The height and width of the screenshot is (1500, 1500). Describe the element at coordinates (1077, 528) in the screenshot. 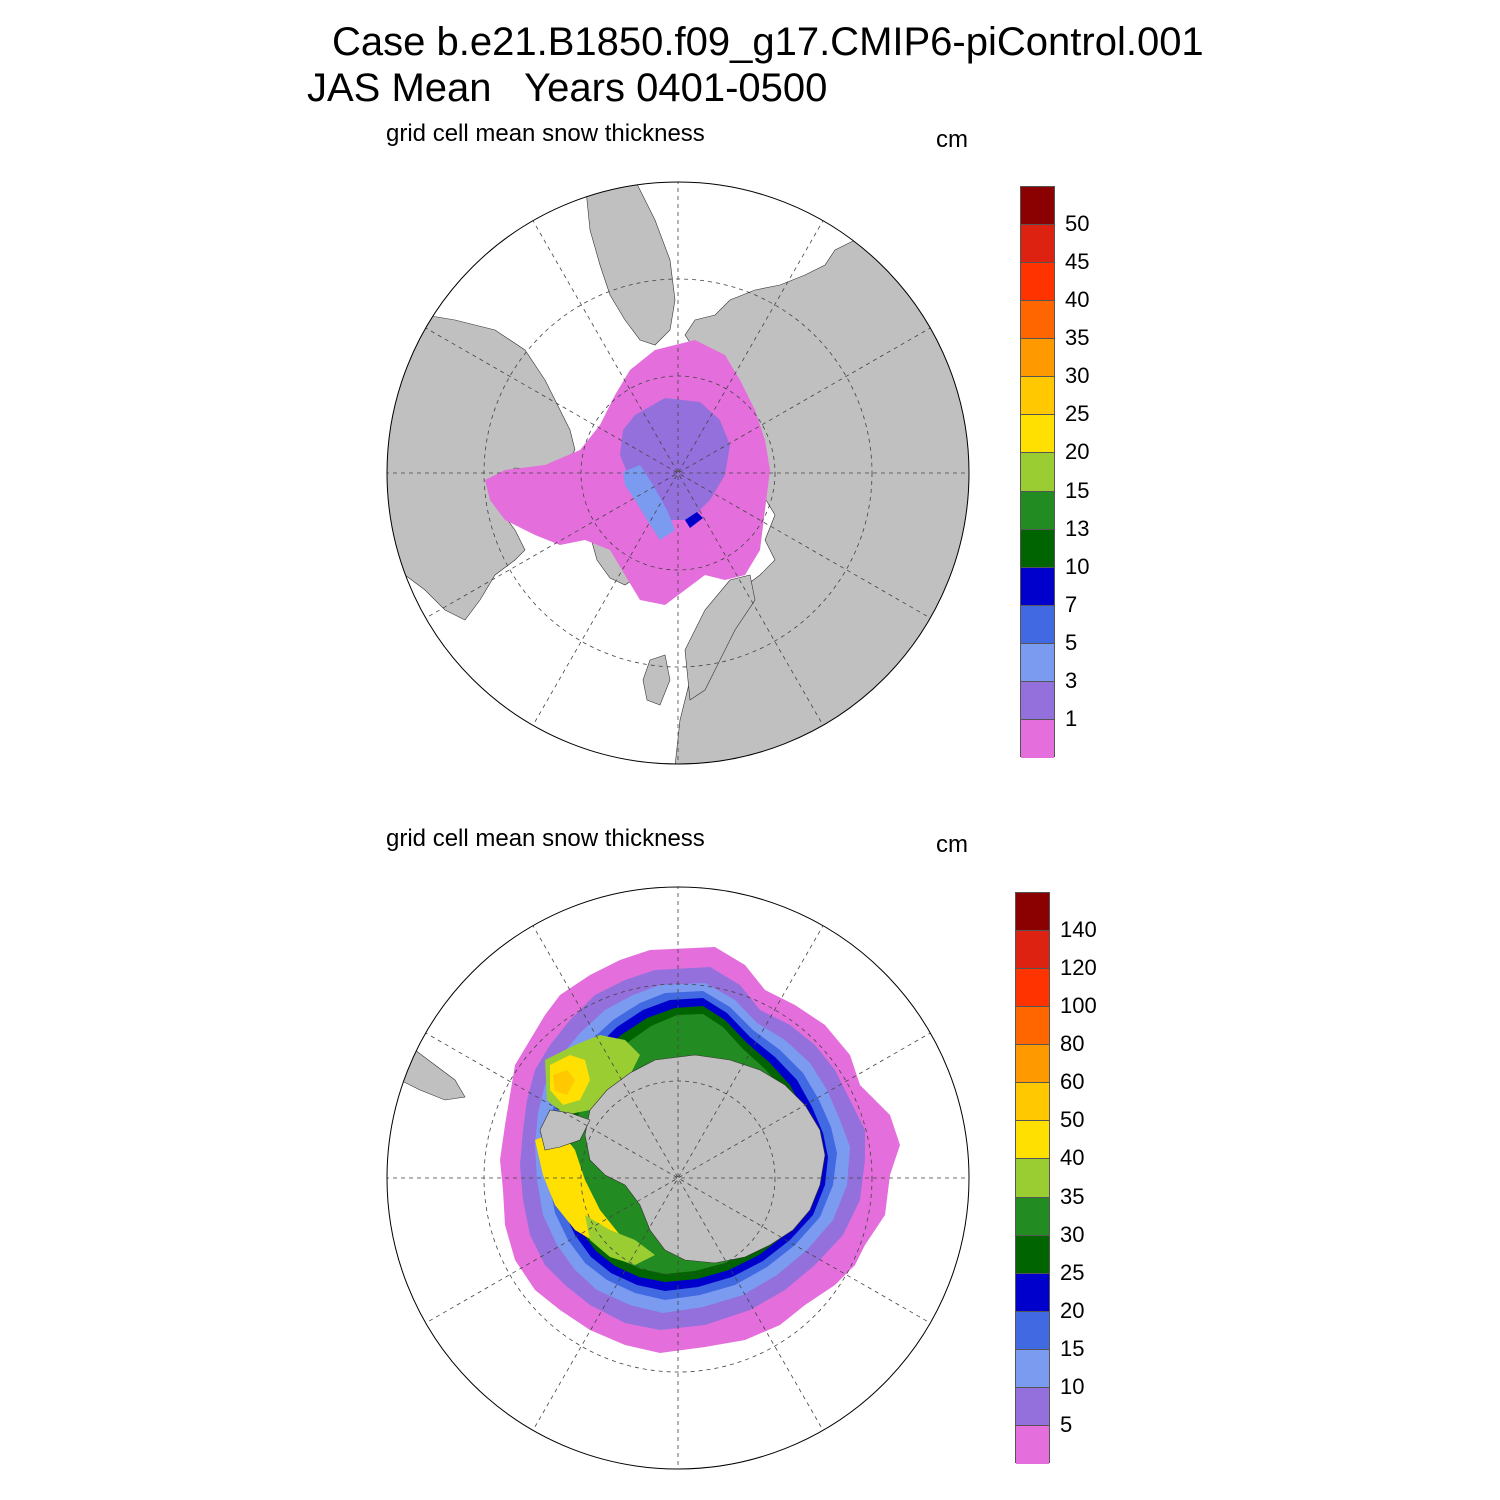

I see `colorbar-tick-label: 13` at that location.